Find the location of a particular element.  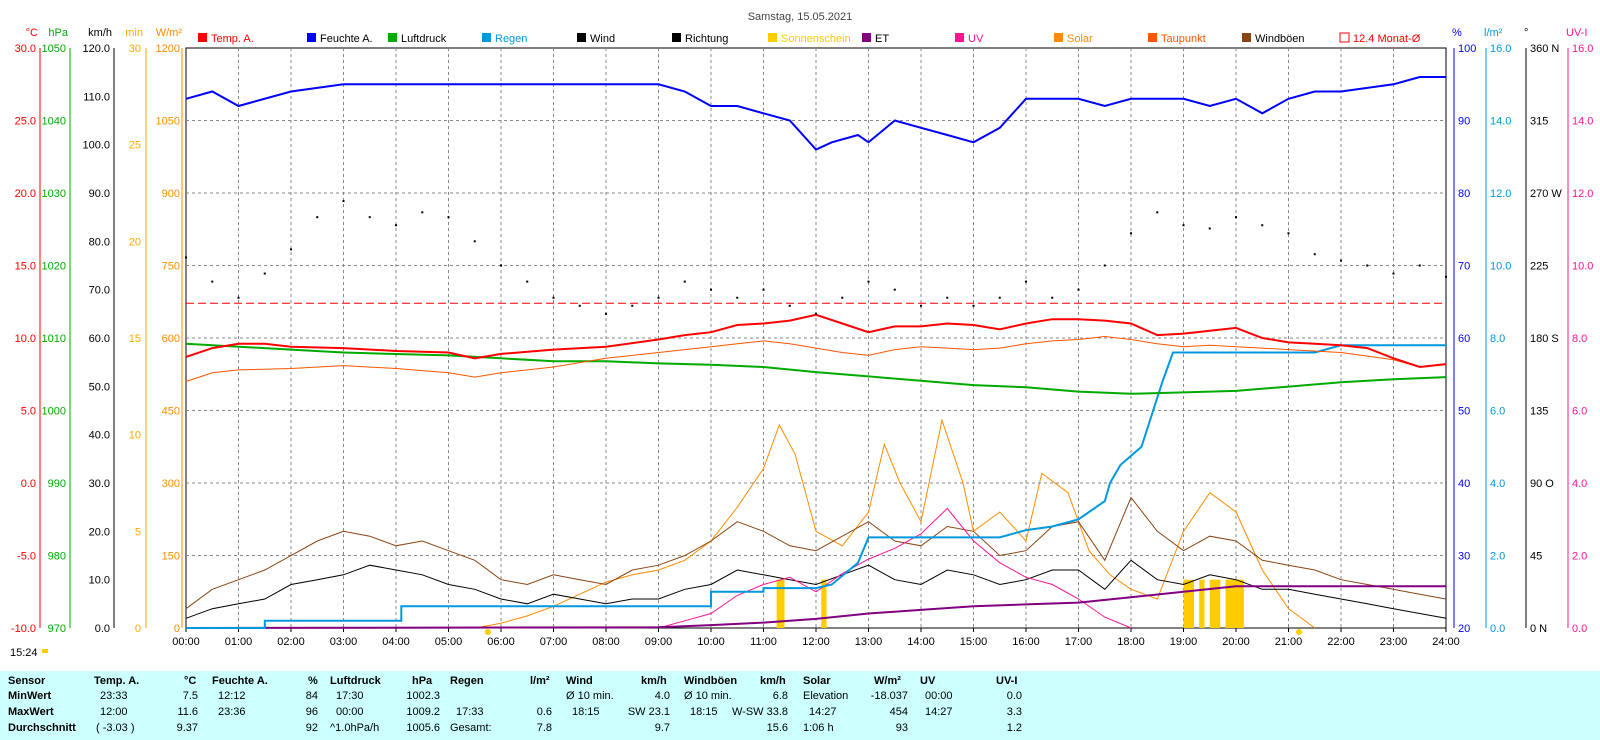

stats-header-wind: Wind is located at coordinates (579, 681).